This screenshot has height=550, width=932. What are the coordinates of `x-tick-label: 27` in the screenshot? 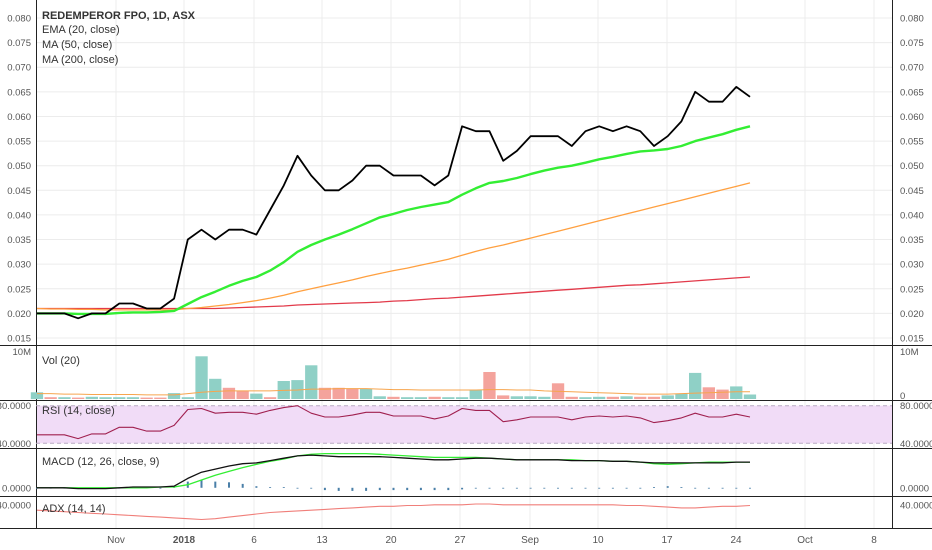 It's located at (460, 540).